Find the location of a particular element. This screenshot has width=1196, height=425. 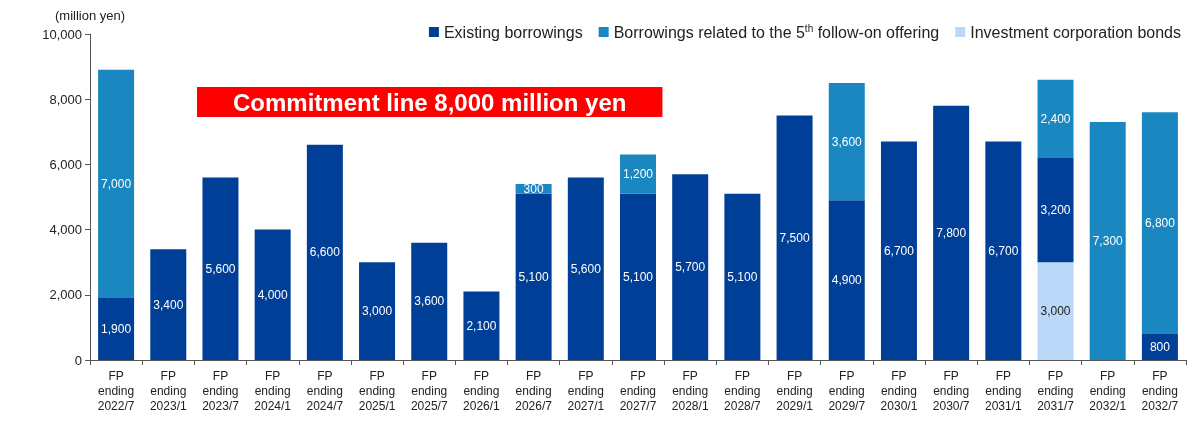

data-label: 7,800 is located at coordinates (951, 232).